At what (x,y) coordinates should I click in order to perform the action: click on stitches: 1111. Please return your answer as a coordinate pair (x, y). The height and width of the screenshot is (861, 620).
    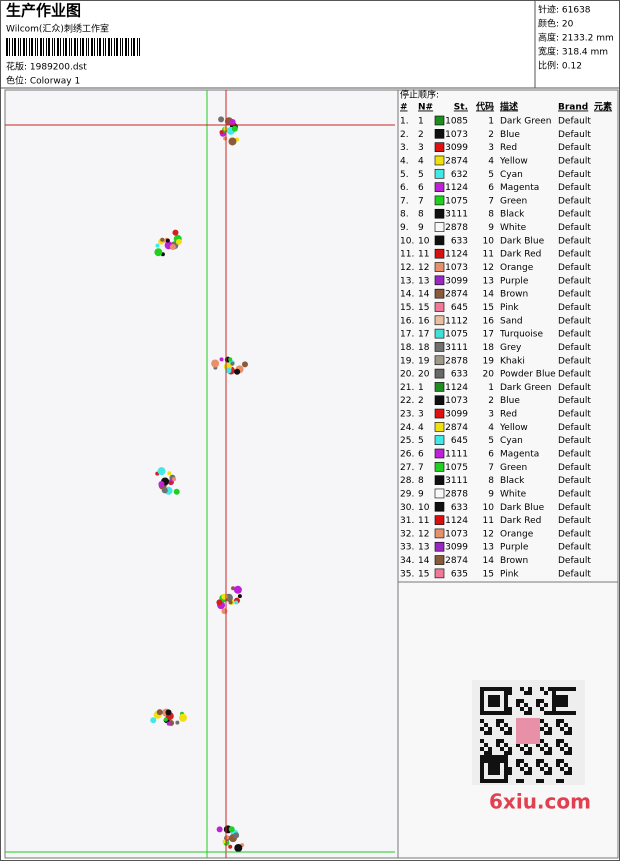
    Looking at the image, I should click on (456, 455).